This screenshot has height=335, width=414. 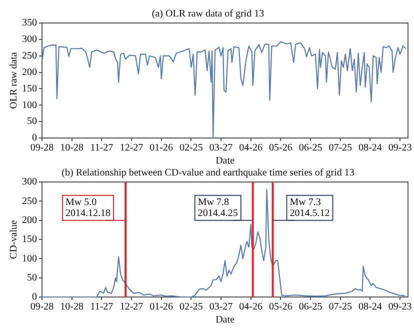 What do you see at coordinates (14, 239) in the screenshot?
I see `y-axis-title: CD-value` at bounding box center [14, 239].